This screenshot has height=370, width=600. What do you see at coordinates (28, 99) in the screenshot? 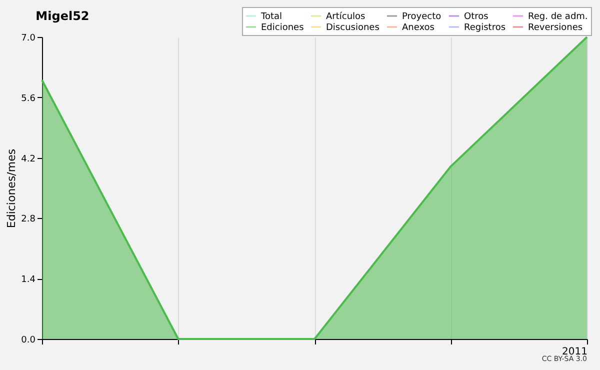
I see `y-tick-label: 5.6` at bounding box center [28, 99].